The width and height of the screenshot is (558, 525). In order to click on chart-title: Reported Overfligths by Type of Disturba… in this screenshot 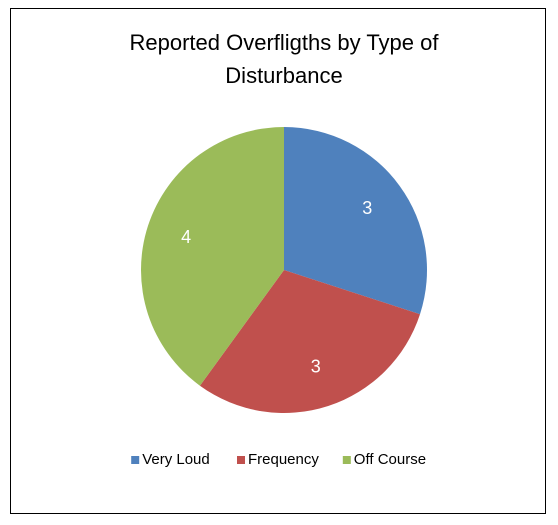, I will do `click(284, 59)`.